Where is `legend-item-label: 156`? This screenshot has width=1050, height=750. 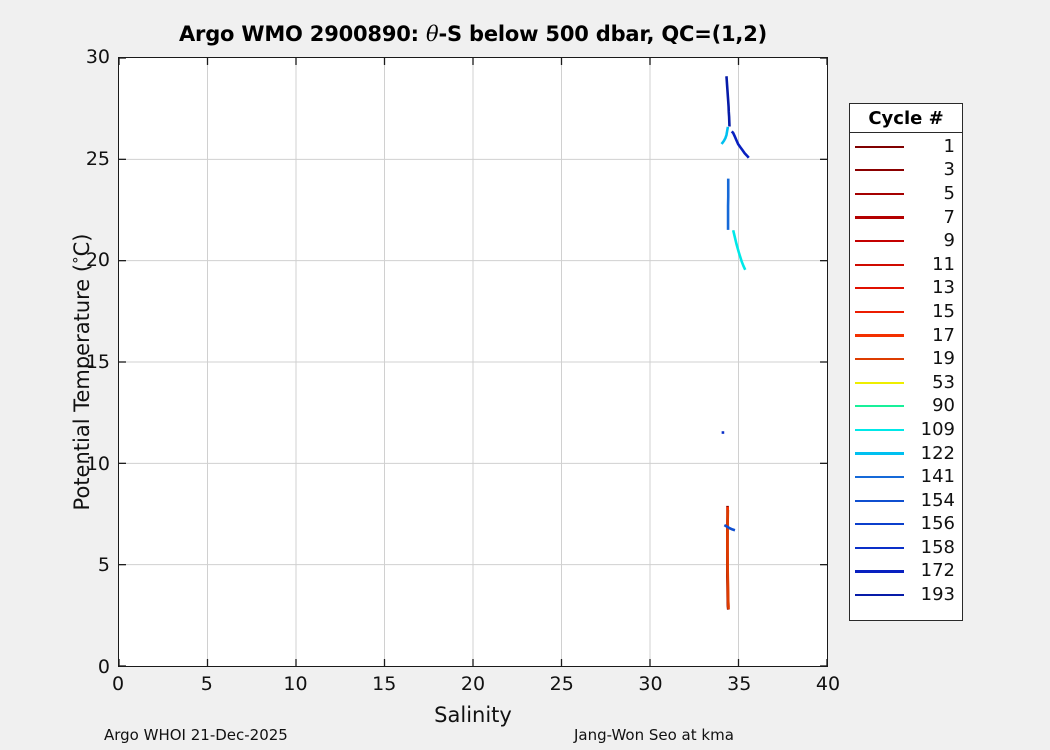
legend-item-label: 156 is located at coordinates (937, 524).